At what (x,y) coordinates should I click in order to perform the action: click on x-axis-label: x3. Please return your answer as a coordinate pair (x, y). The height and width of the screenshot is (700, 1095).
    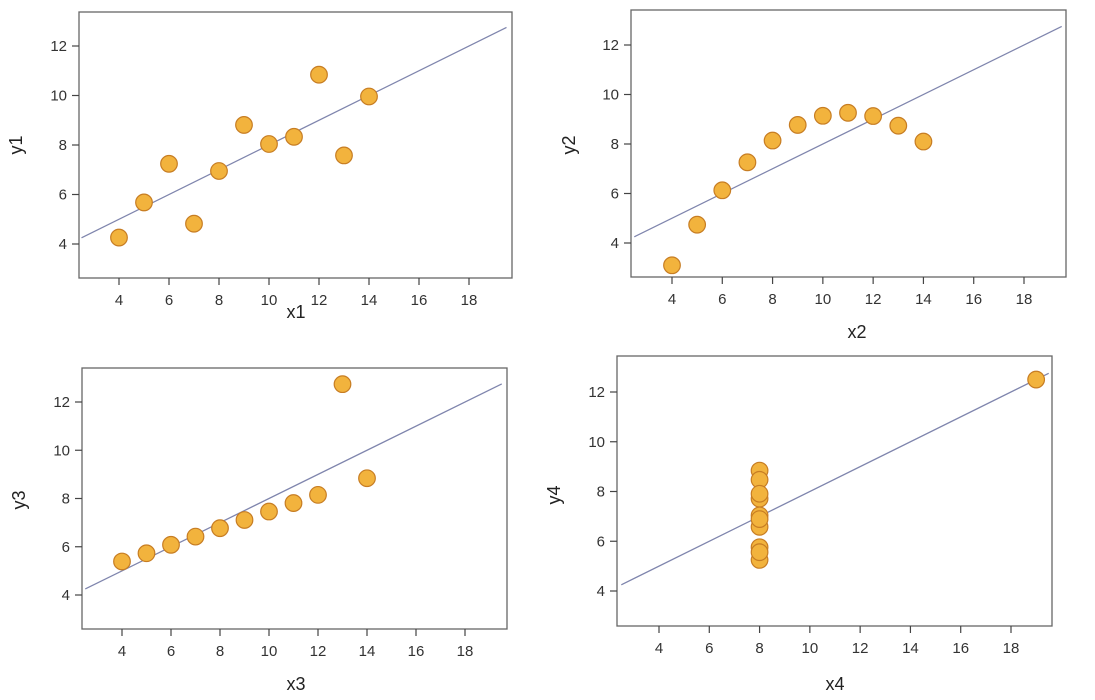
    Looking at the image, I should click on (295, 684).